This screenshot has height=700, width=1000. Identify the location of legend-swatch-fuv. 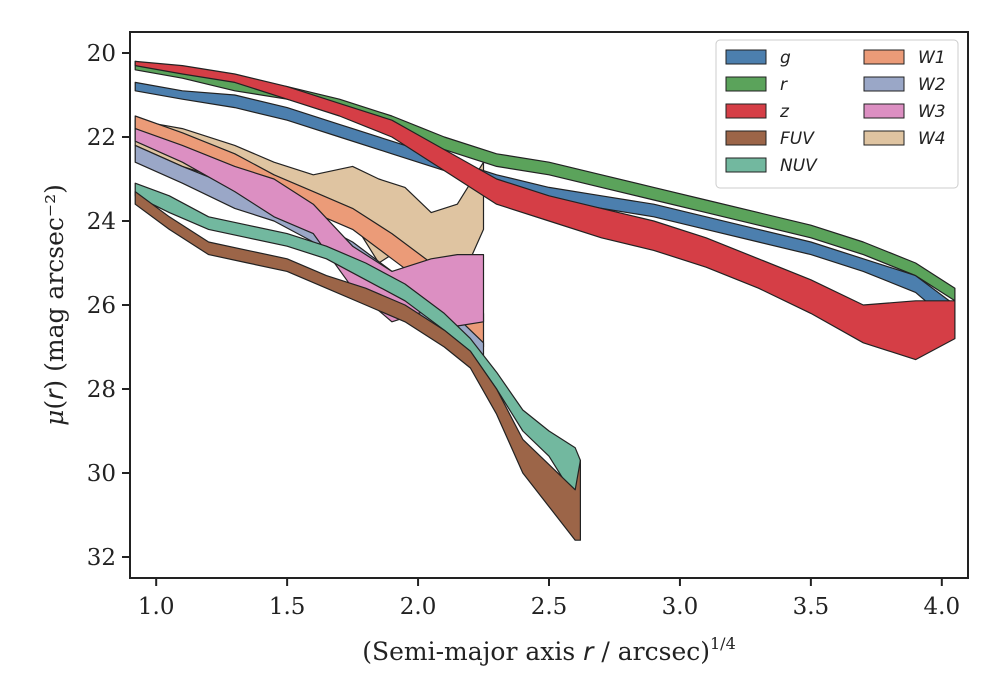
(746, 138).